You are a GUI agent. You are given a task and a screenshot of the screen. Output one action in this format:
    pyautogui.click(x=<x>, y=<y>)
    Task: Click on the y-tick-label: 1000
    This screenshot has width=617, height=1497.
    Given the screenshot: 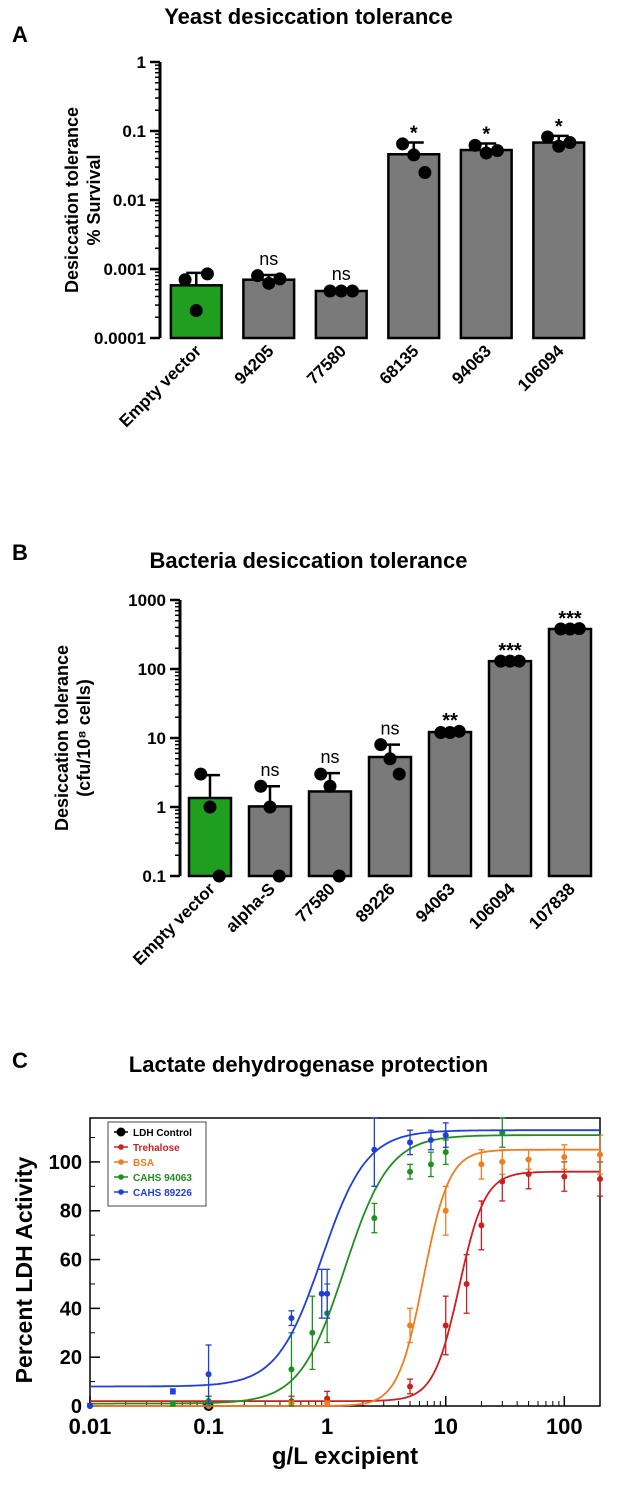 What is the action you would take?
    pyautogui.click(x=147, y=600)
    